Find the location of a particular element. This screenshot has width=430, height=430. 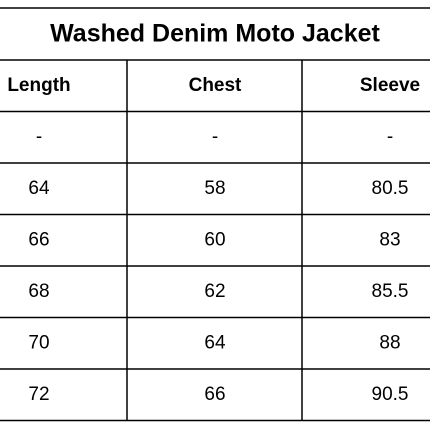

cell: 60 is located at coordinates (214, 239).